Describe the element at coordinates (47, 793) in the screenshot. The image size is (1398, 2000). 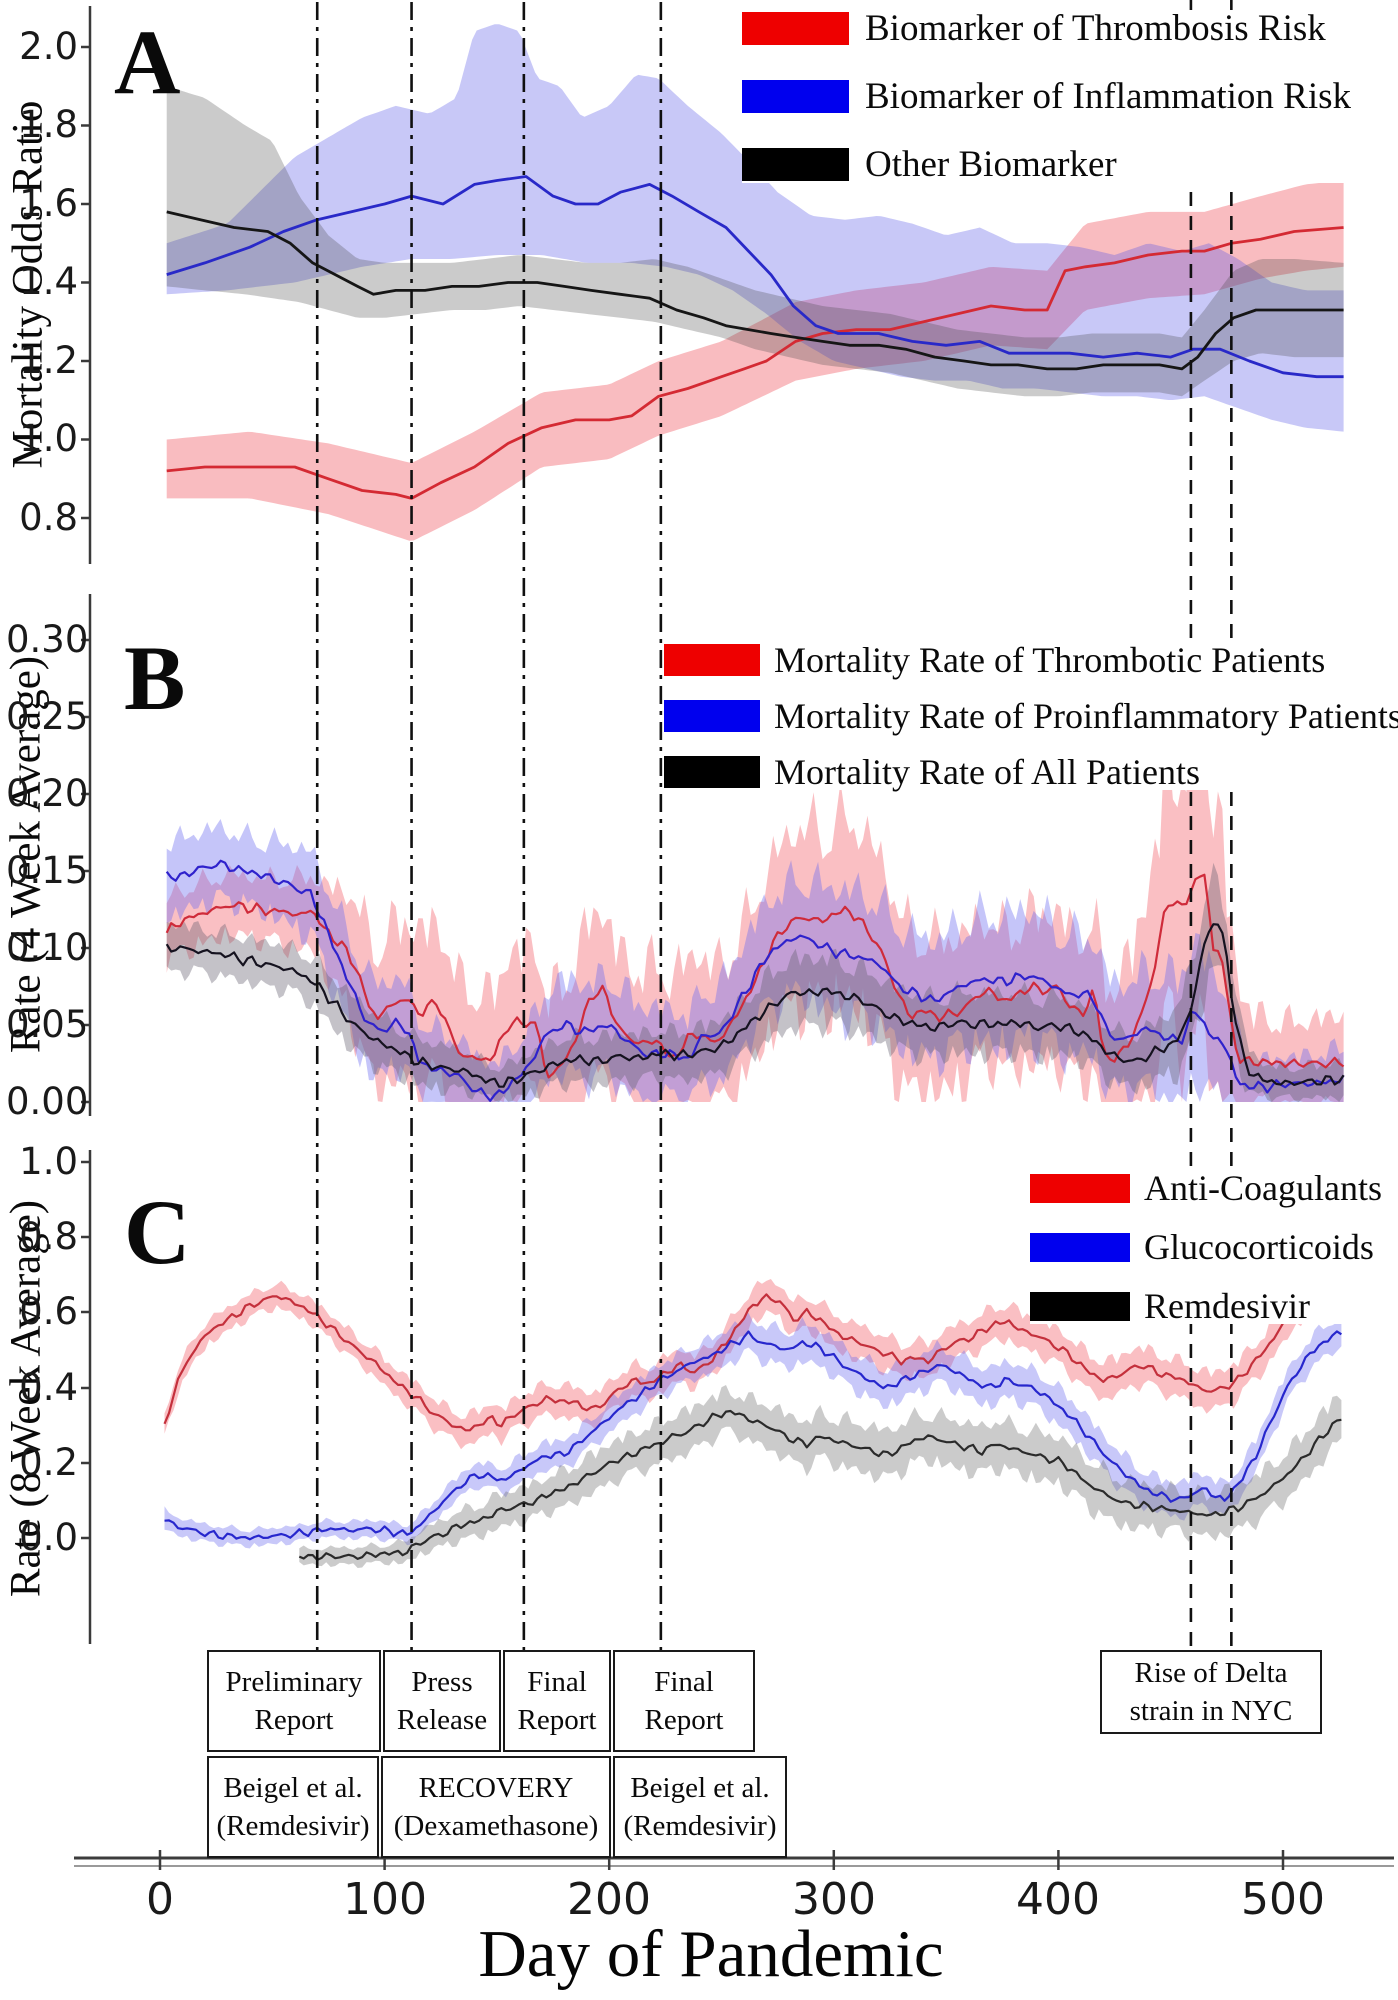
I see `panel-b-ytick-0.20: 0.20` at that location.